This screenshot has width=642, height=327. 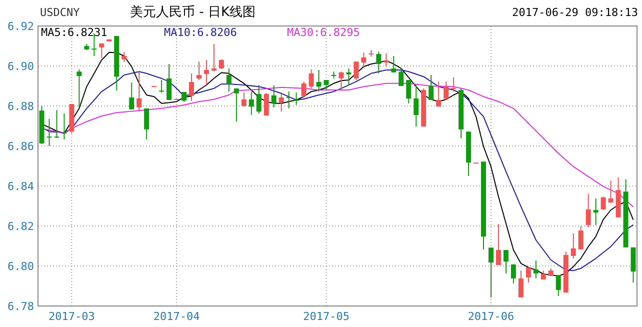 What do you see at coordinates (21, 226) in the screenshot?
I see `y-tick-label: 6.82` at bounding box center [21, 226].